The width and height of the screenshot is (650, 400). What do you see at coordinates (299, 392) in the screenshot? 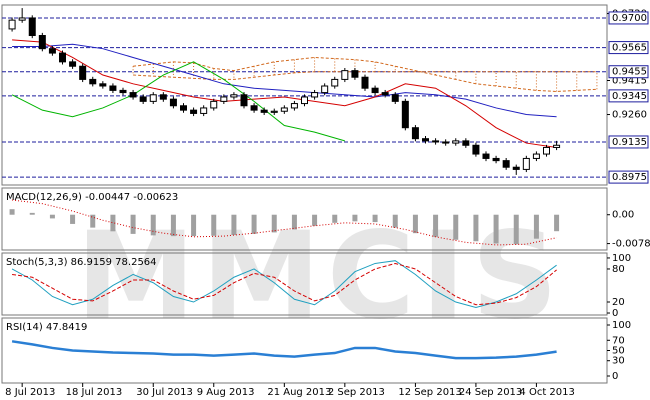
I see `x-tick-label: 21 Aug 2013` at bounding box center [299, 392].